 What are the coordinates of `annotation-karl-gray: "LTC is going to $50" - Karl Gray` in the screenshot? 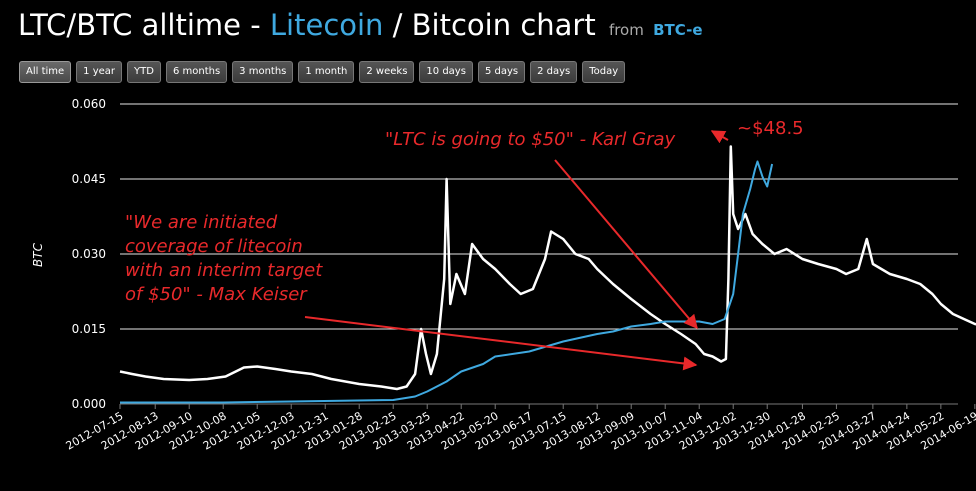 It's located at (530, 139).